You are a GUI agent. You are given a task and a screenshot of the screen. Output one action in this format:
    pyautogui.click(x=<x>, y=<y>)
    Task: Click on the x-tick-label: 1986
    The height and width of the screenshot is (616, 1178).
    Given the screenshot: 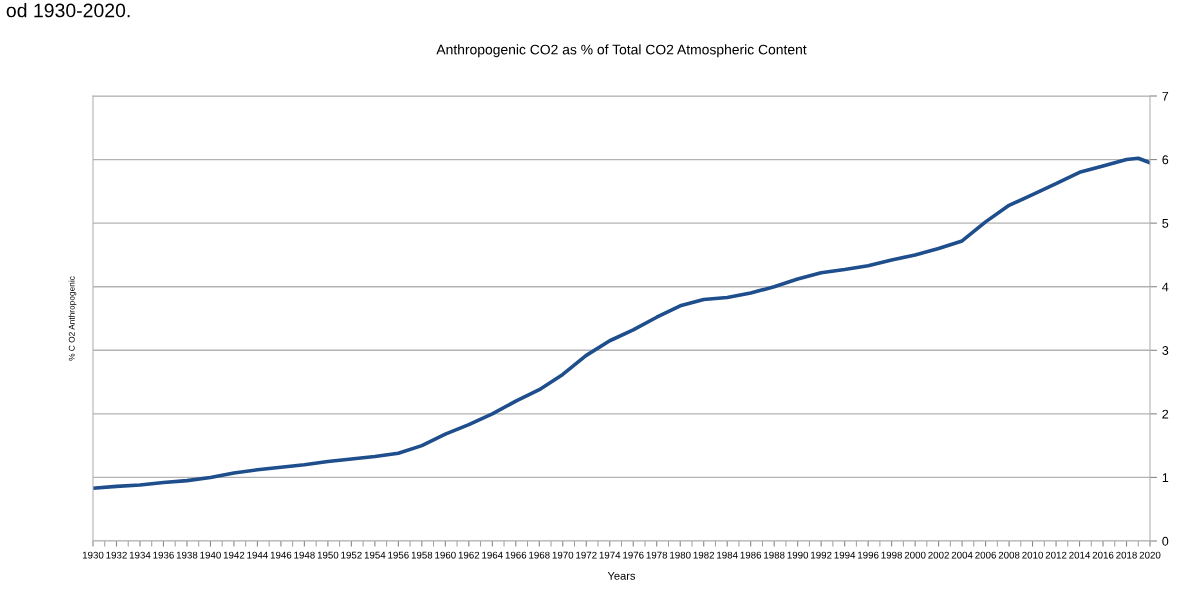 What is the action you would take?
    pyautogui.click(x=751, y=555)
    